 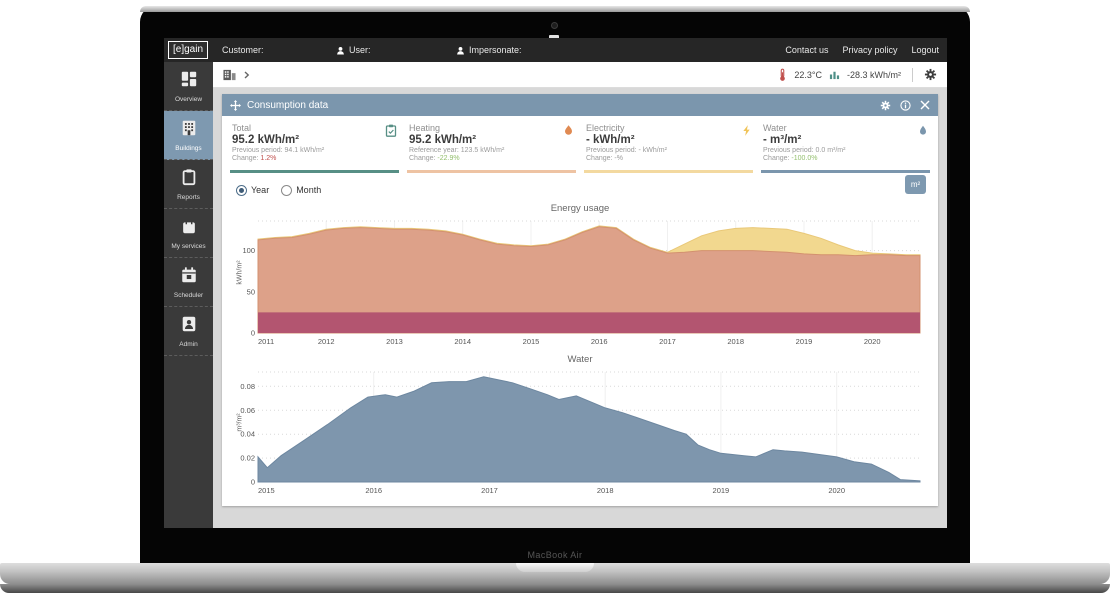 What do you see at coordinates (555, 588) in the screenshot?
I see `laptop-base-shadow` at bounding box center [555, 588].